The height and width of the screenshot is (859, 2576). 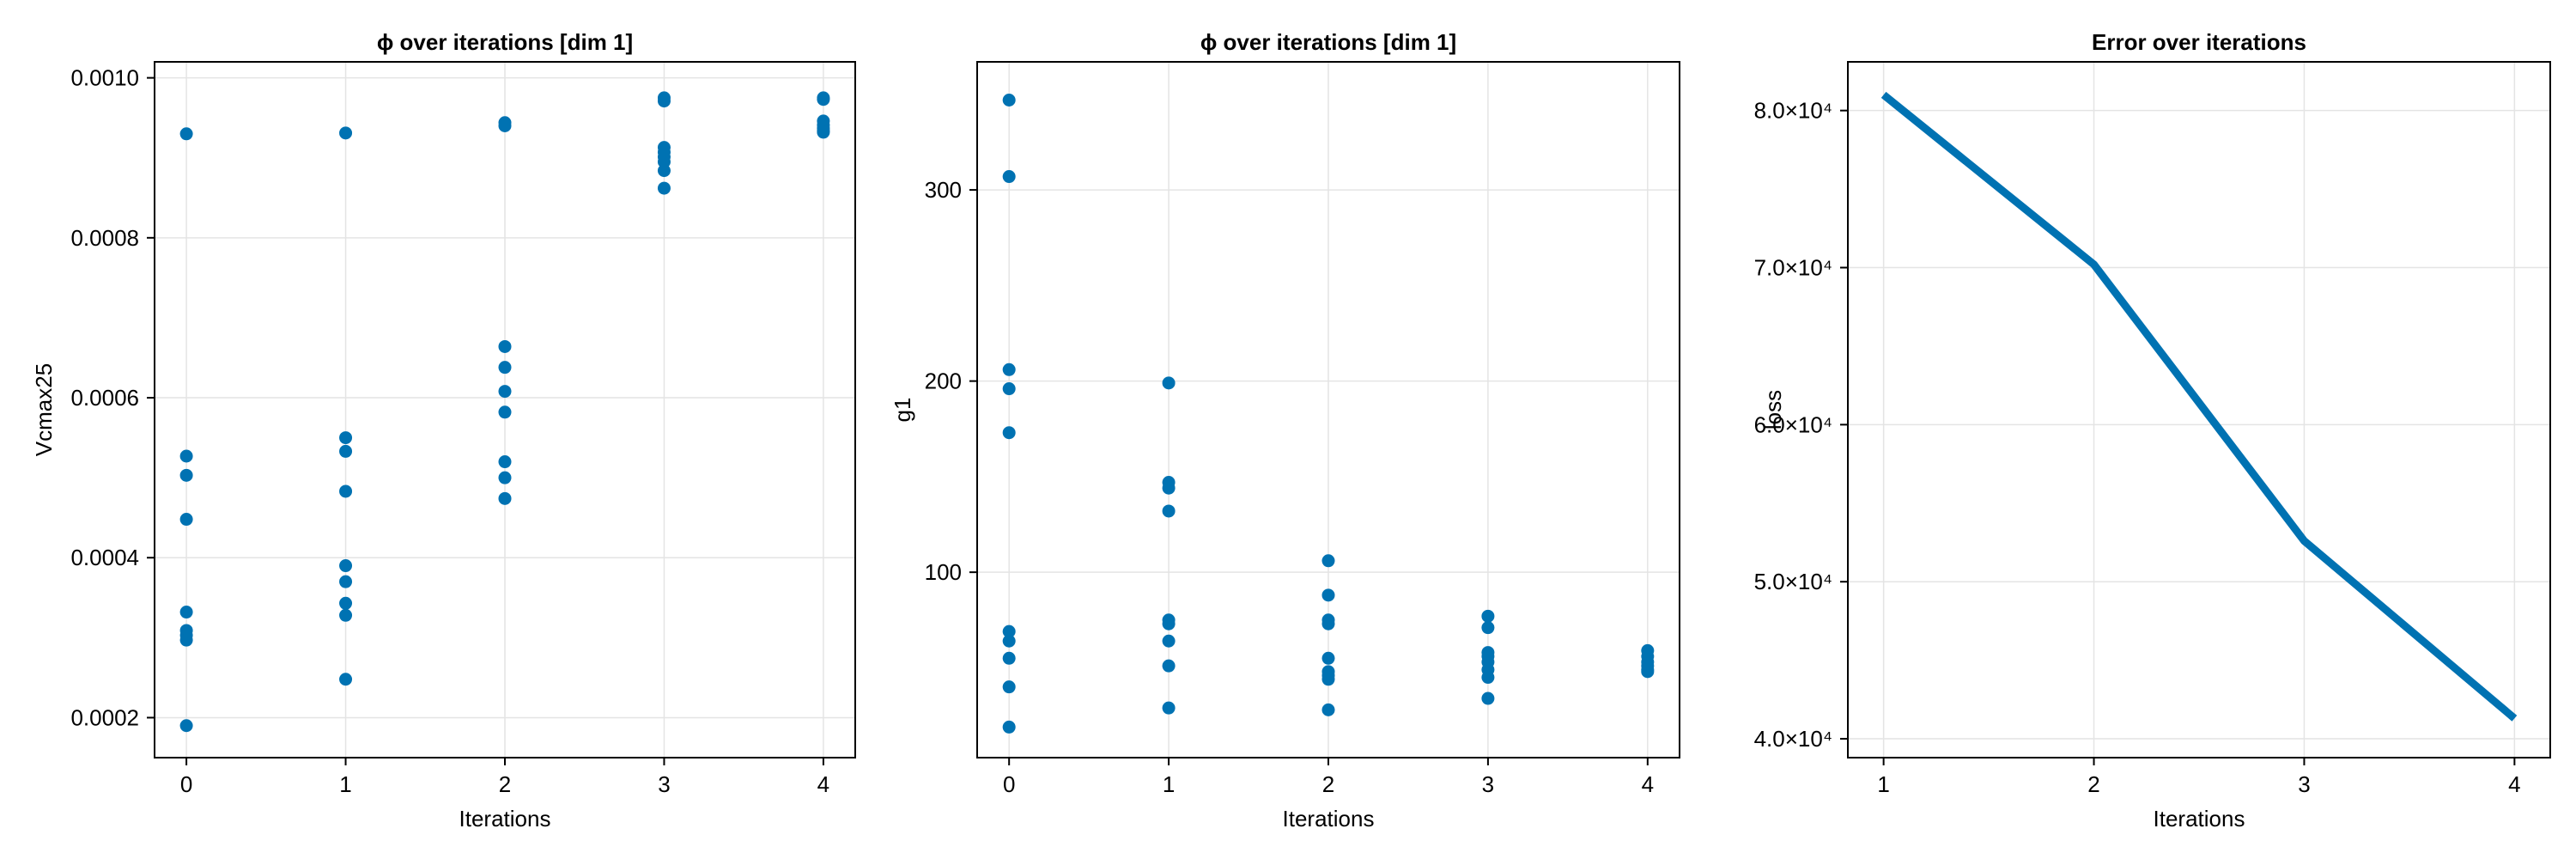 What do you see at coordinates (943, 381) in the screenshot?
I see `y-tick-label: 200` at bounding box center [943, 381].